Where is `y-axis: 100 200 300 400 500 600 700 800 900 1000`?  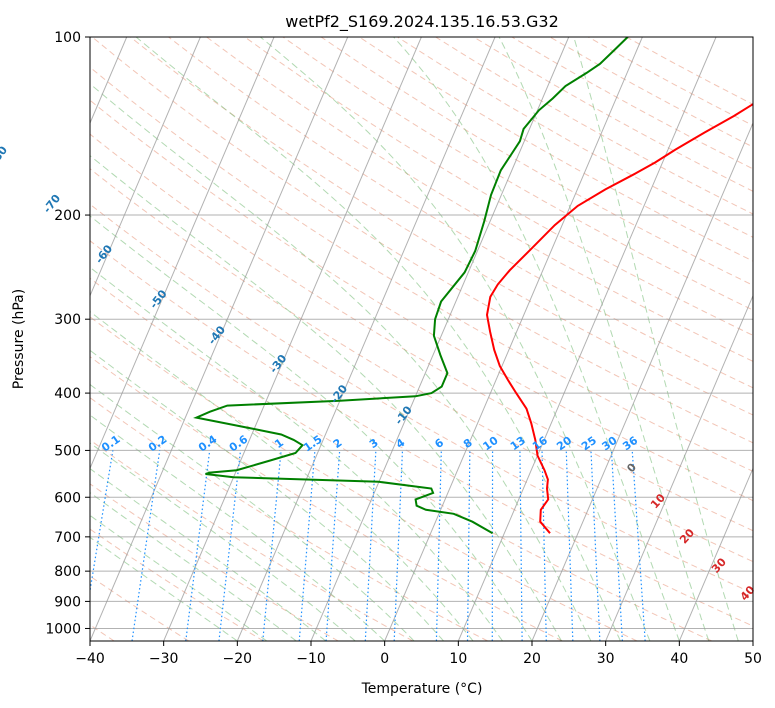
y-axis: 100 200 300 400 500 600 700 800 900 1000 is located at coordinates (67, 333).